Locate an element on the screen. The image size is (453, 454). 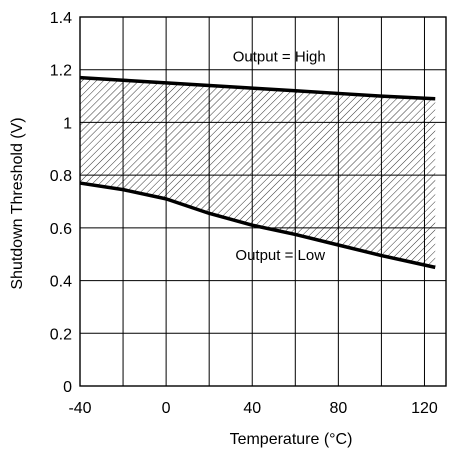
x-tick-label: 0 is located at coordinates (166, 408).